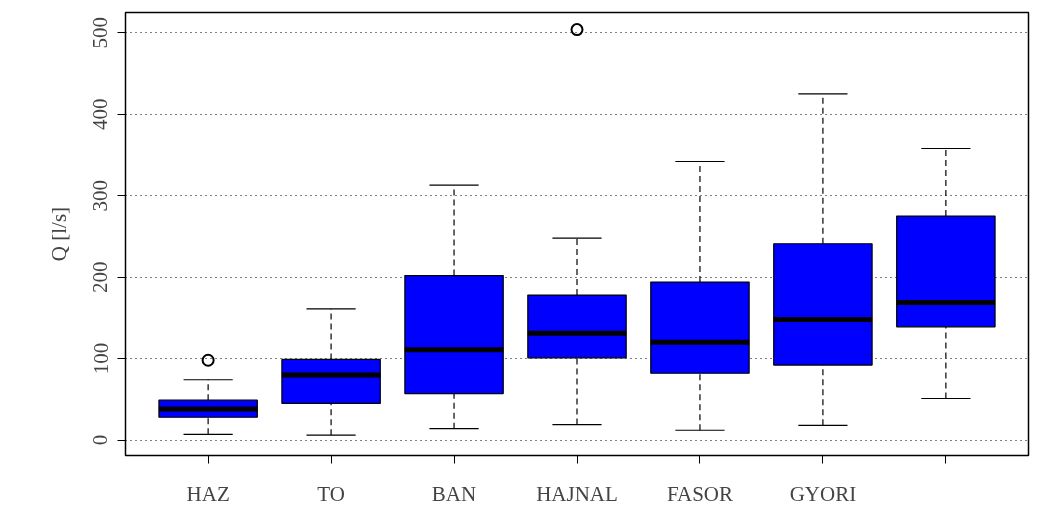 This screenshot has height=514, width=1045. Describe the element at coordinates (454, 493) in the screenshot. I see `x-tick-label: BAN` at that location.